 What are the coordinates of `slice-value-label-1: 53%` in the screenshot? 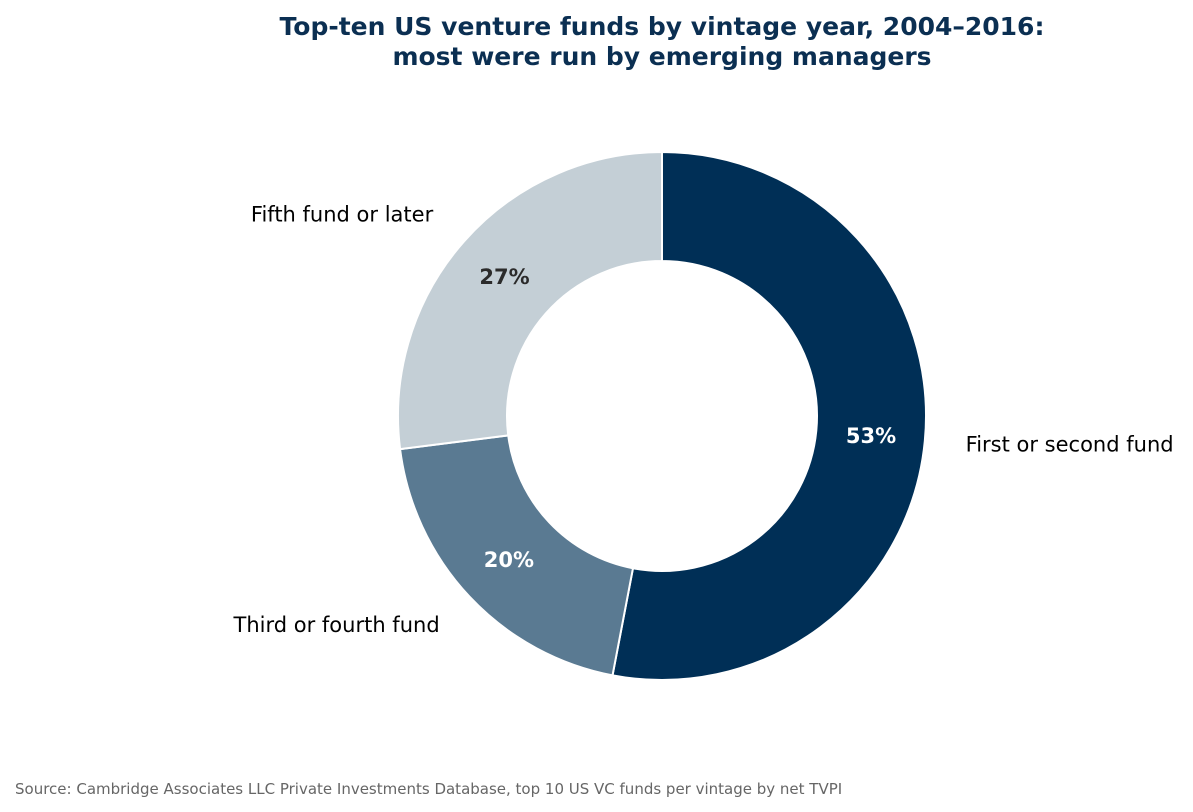 It's located at (871, 436).